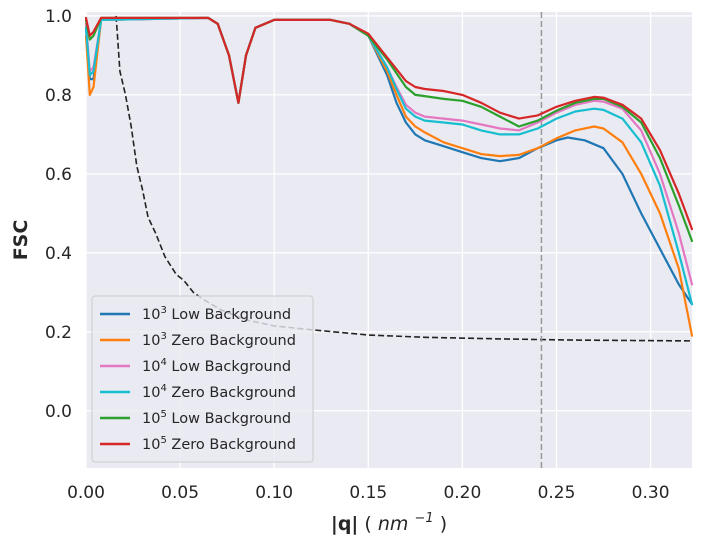 Image resolution: width=706 pixels, height=547 pixels. What do you see at coordinates (180, 493) in the screenshot?
I see `x-tick-label: 0.05` at bounding box center [180, 493].